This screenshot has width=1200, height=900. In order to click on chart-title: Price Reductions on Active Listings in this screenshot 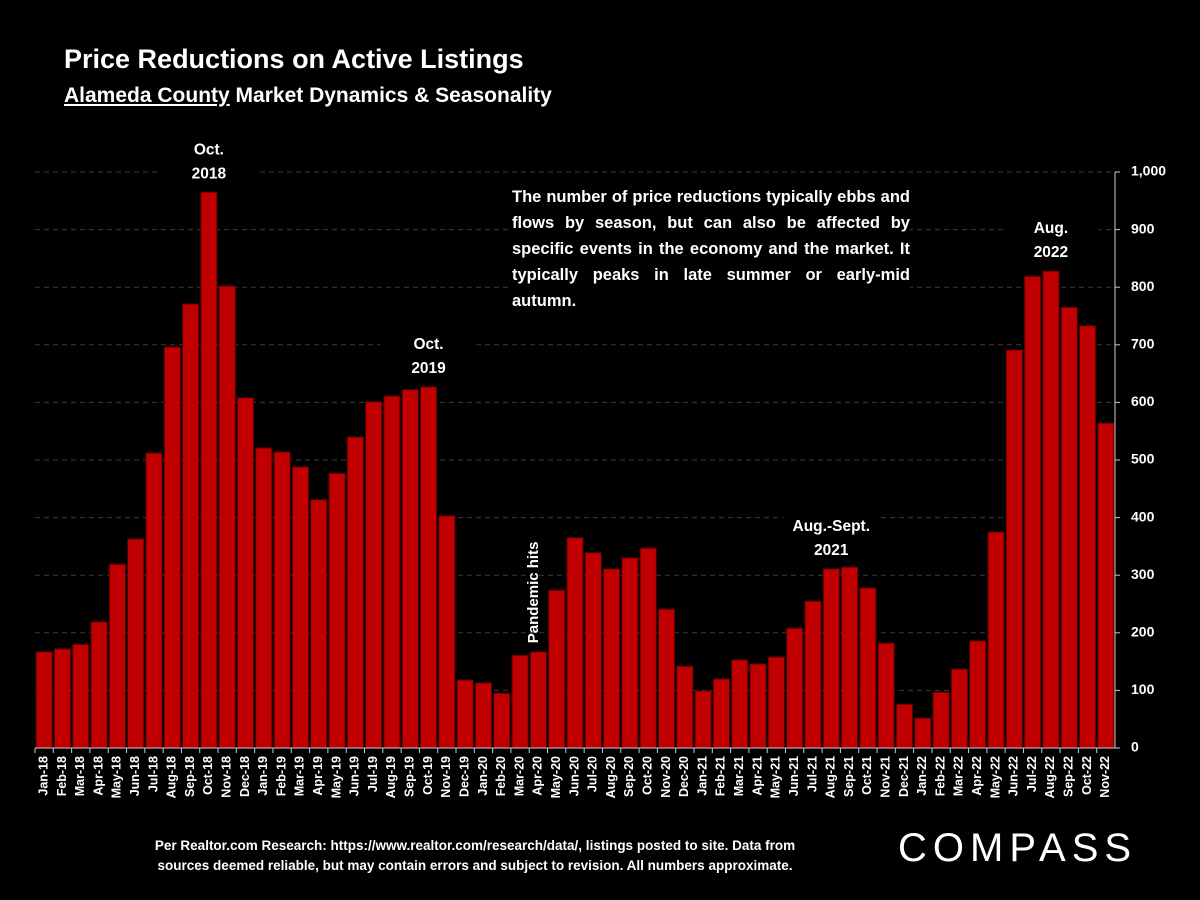, I will do `click(294, 59)`.